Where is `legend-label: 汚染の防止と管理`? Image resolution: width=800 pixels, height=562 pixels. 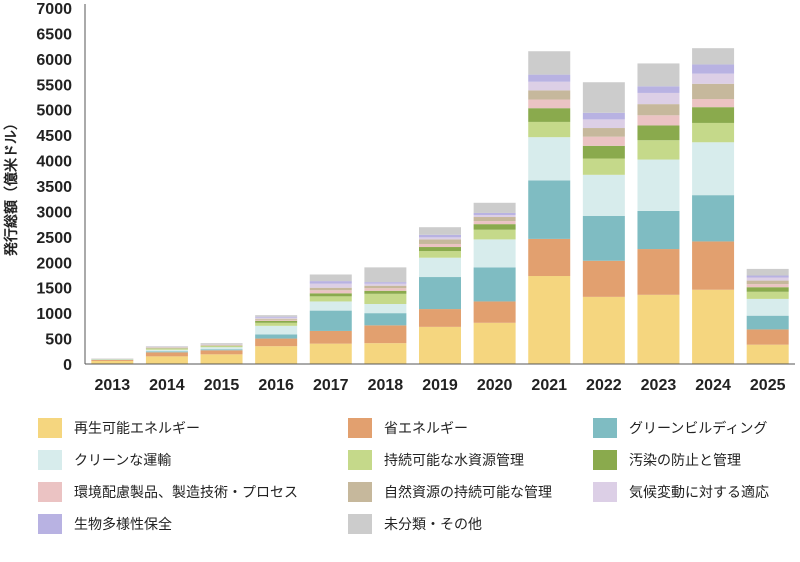 legend-label: 汚染の防止と管理 is located at coordinates (685, 461).